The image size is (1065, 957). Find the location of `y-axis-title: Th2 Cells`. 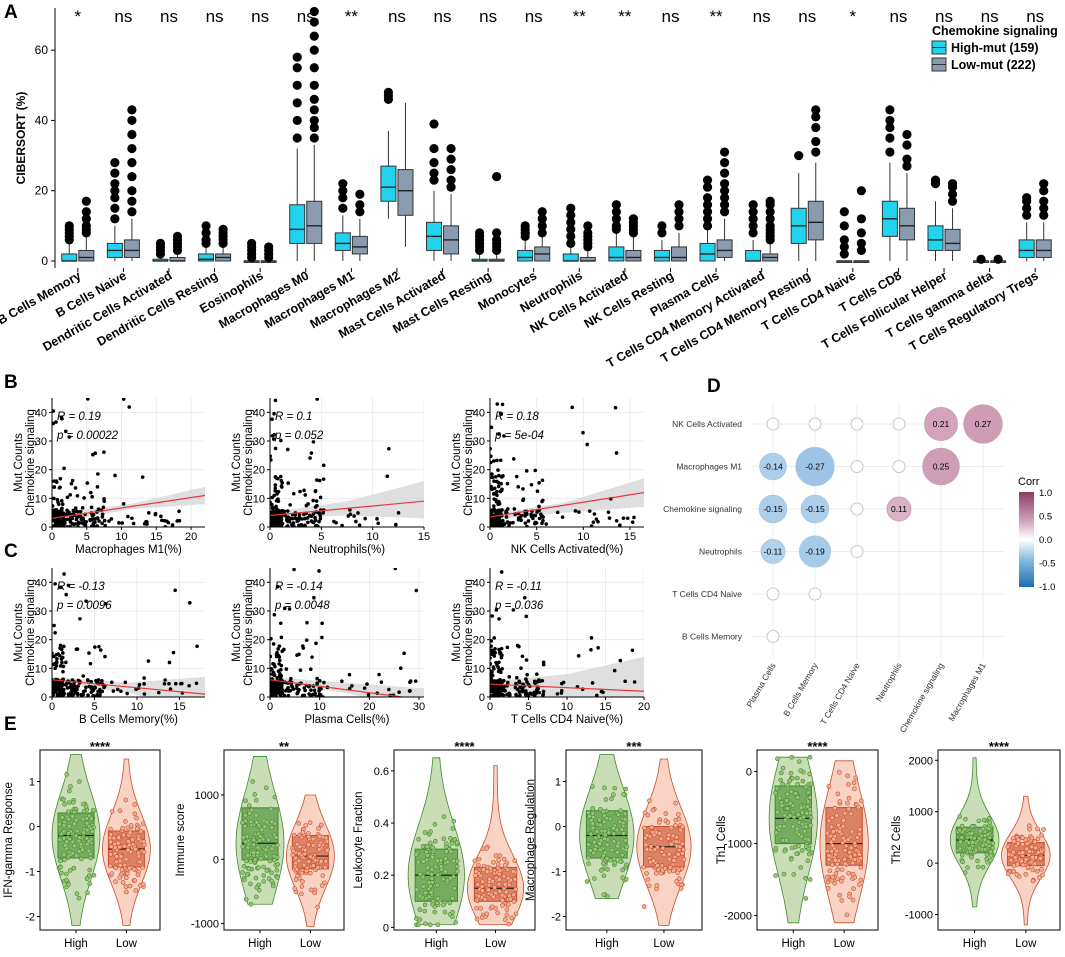

y-axis-title: Th2 Cells is located at coordinates (897, 839).